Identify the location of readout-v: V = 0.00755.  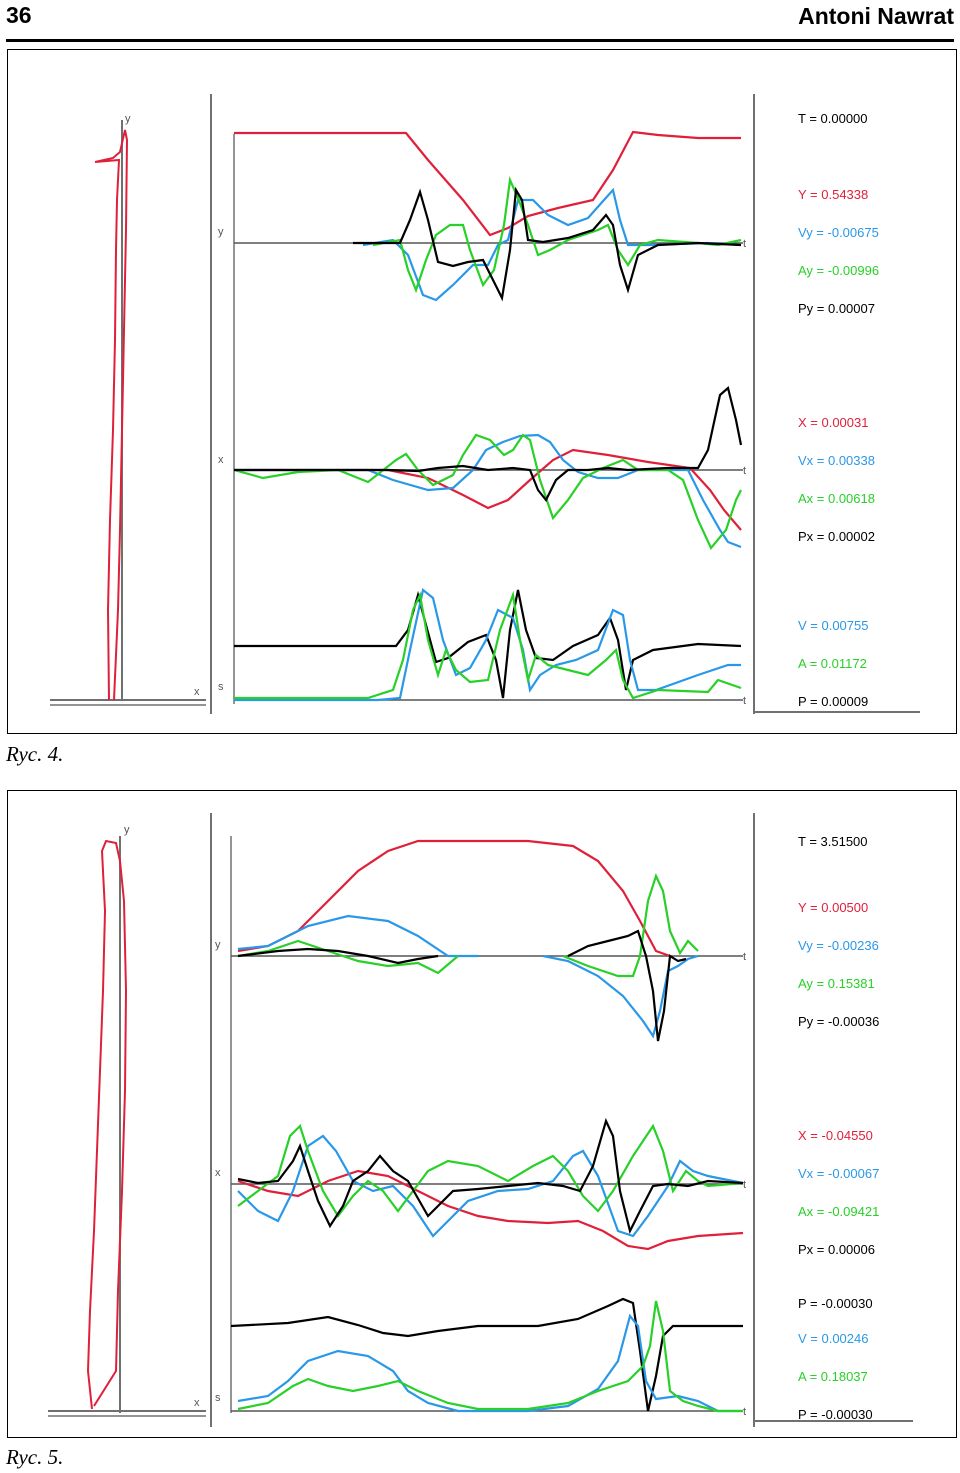
(833, 625).